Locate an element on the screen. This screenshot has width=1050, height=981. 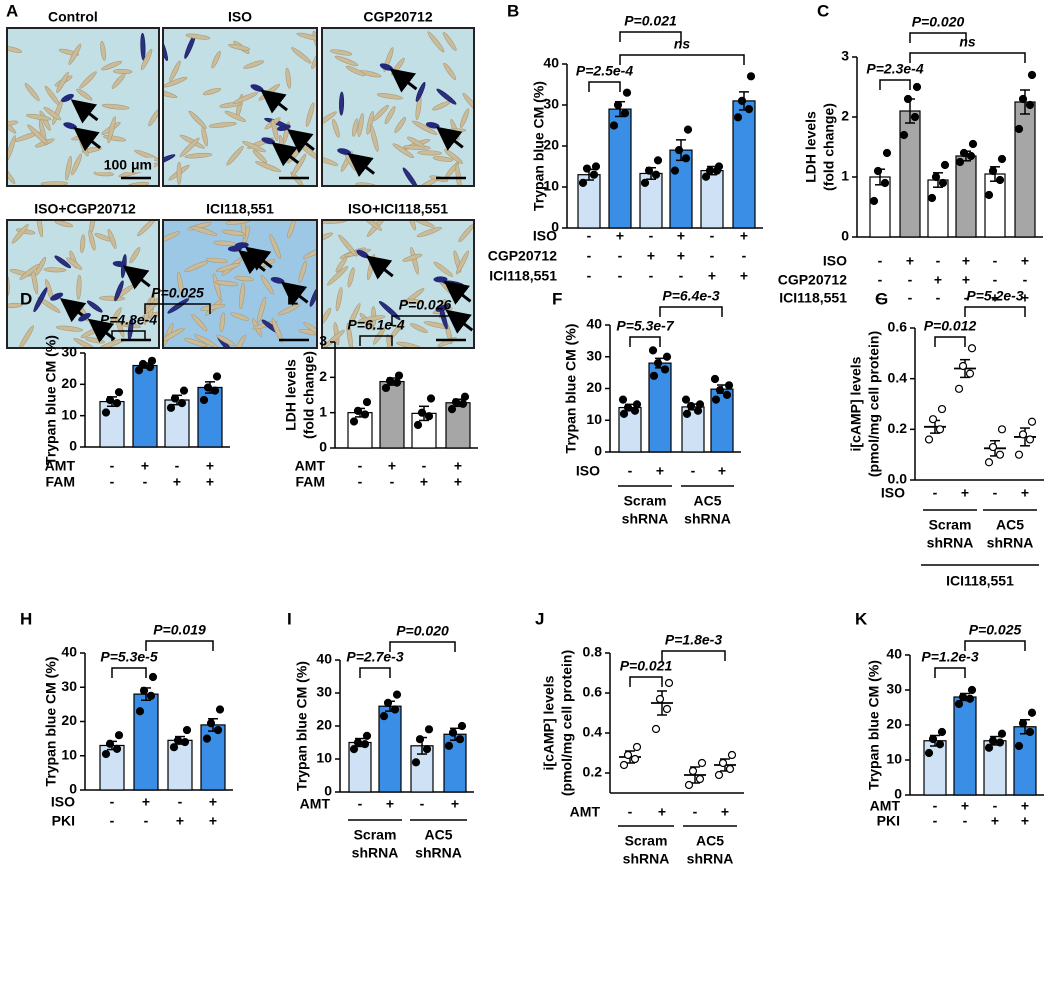
dead-cell is located at coordinates (442, 308).